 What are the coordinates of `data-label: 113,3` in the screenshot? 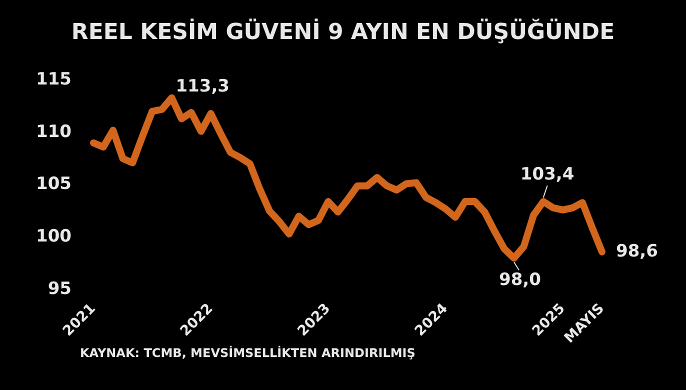 It's located at (203, 86).